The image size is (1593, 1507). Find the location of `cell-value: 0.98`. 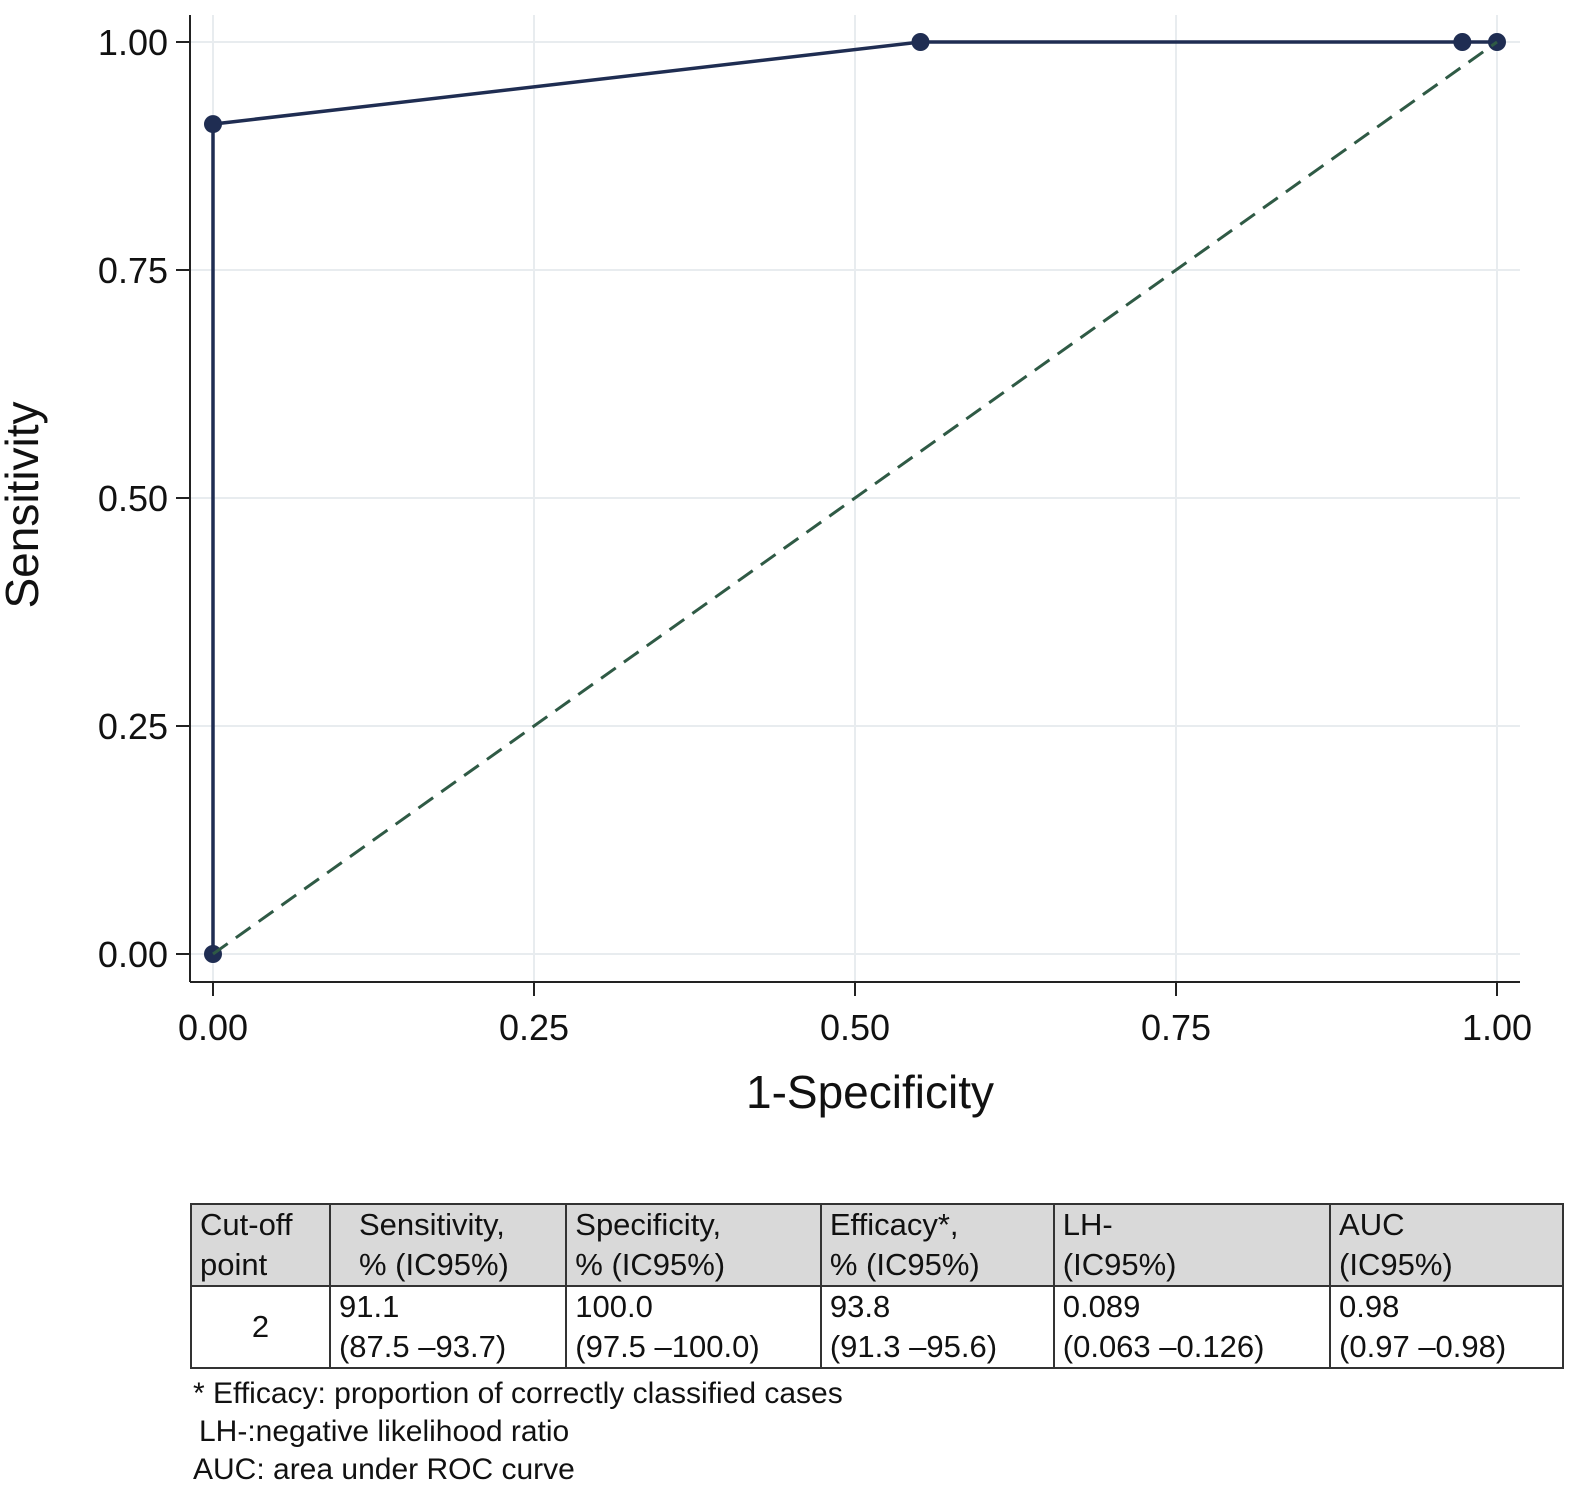

cell-value: 0.98 is located at coordinates (1369, 1306).